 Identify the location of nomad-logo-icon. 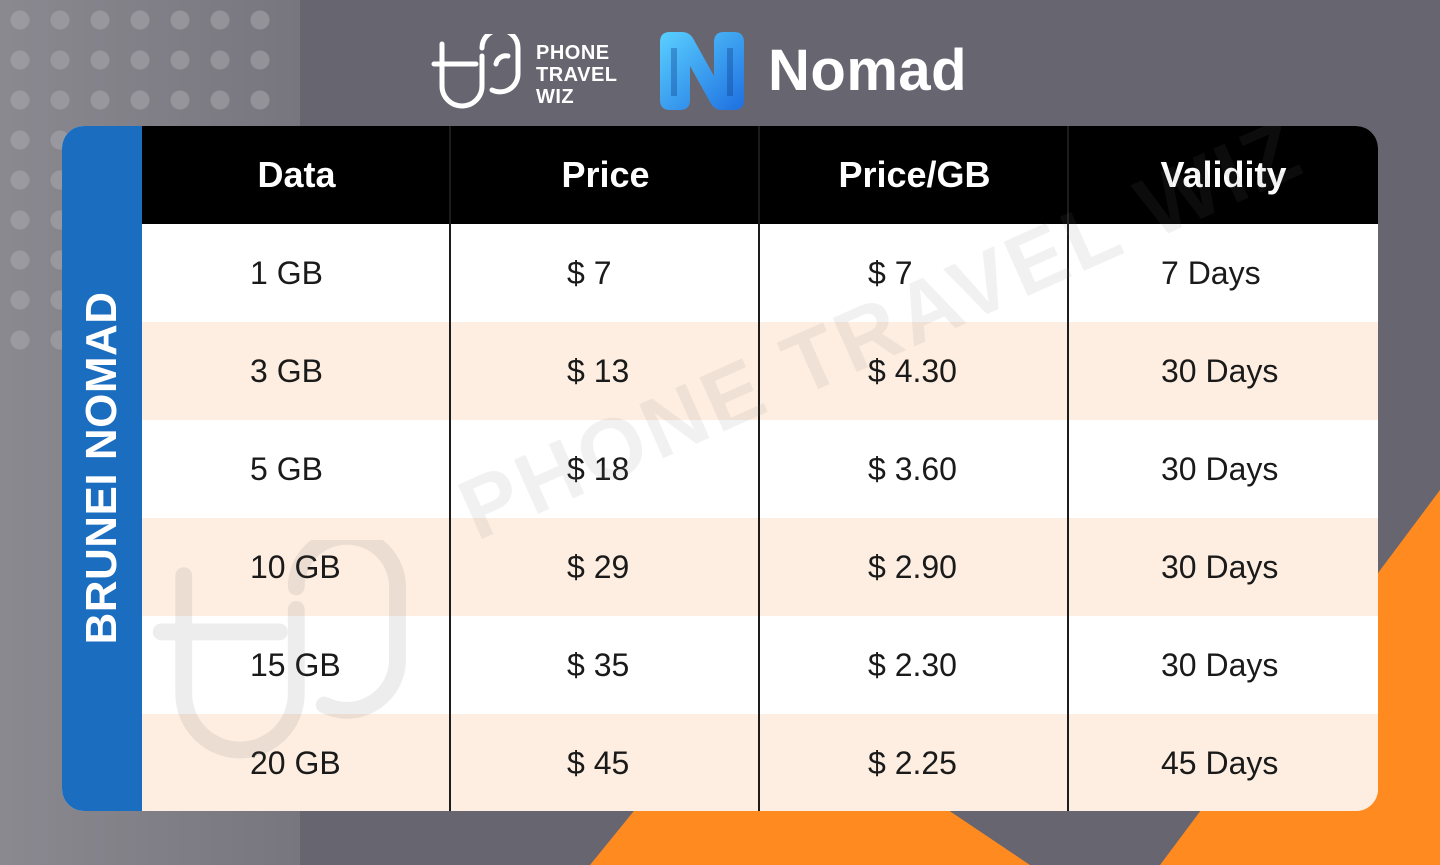
(702, 71).